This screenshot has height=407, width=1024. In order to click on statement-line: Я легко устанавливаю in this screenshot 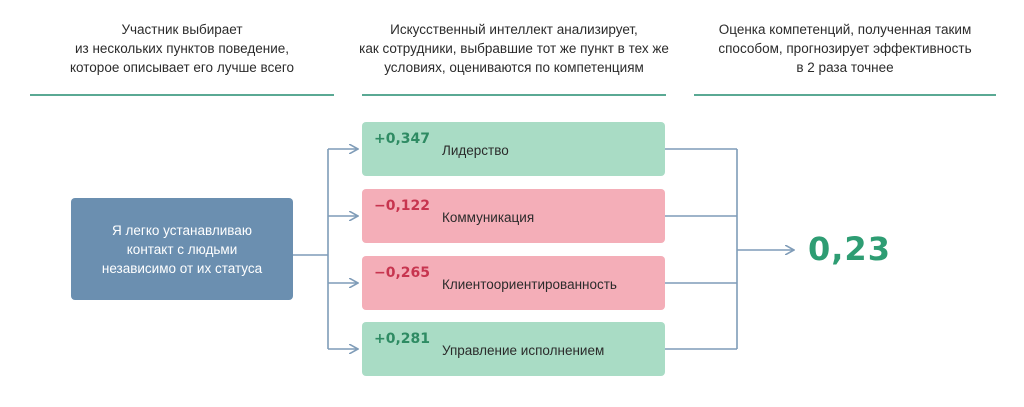, I will do `click(182, 230)`.